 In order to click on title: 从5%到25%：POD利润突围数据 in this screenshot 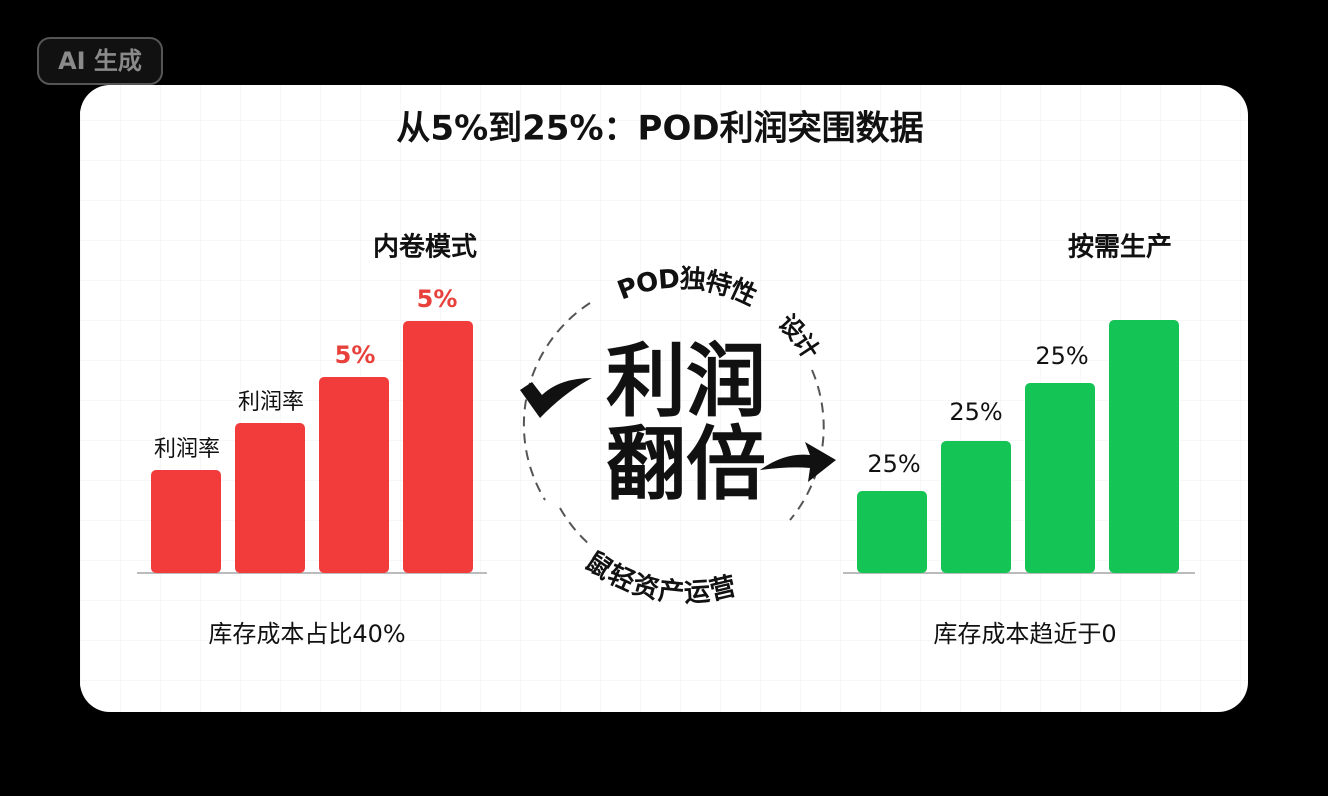, I will do `click(659, 129)`.